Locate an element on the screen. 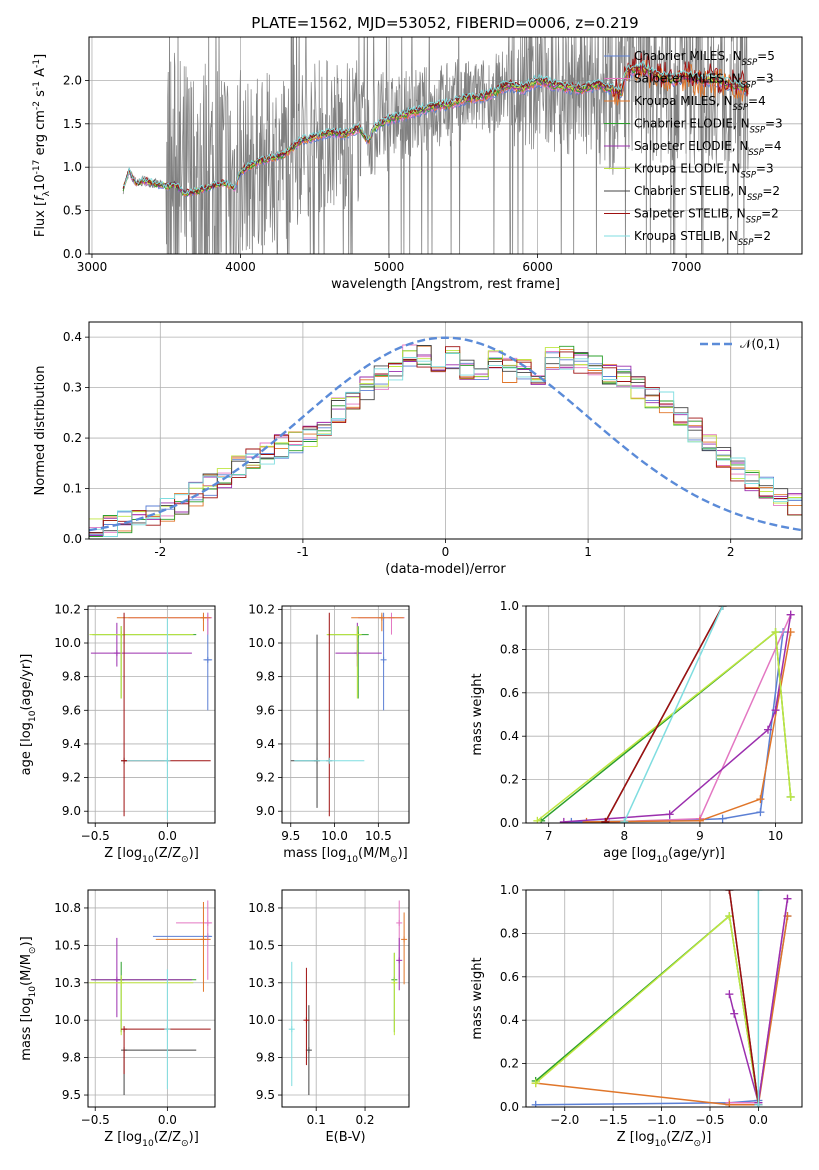 This screenshot has width=819, height=1170. y-tick-label: 2.0 is located at coordinates (72, 80).